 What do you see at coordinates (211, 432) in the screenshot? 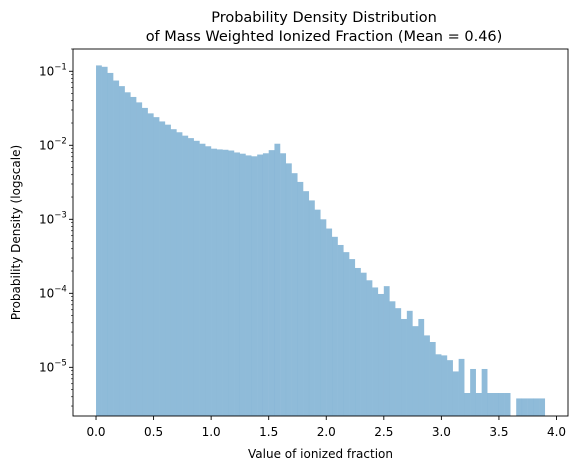
I see `x-tick-label: 1.0` at bounding box center [211, 432].